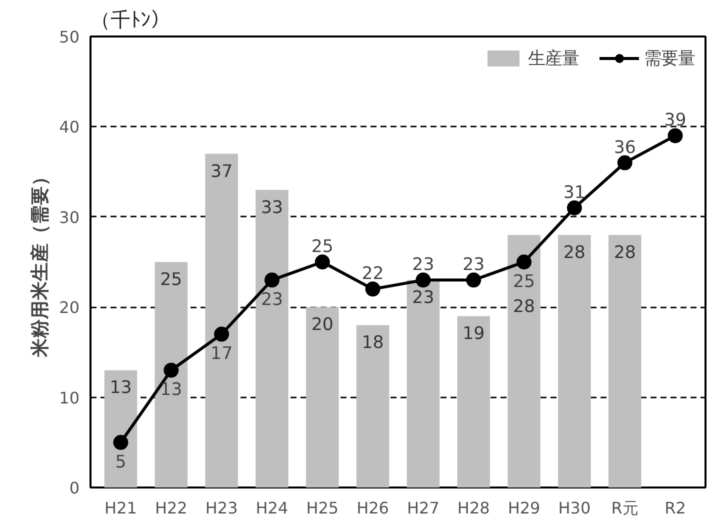 This screenshot has height=527, width=720. Describe the element at coordinates (675, 120) in the screenshot. I see `data-label: 39` at that location.